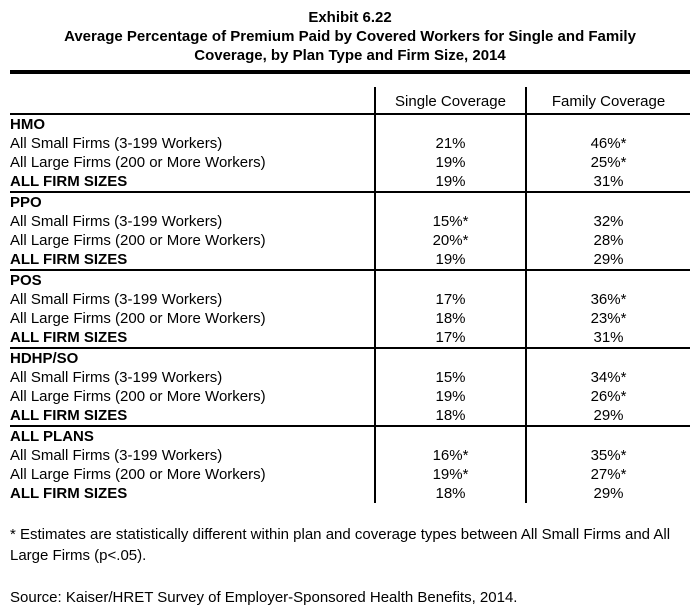 The image size is (698, 607). What do you see at coordinates (607, 318) in the screenshot?
I see `family-coverage-value: 23%*` at bounding box center [607, 318].